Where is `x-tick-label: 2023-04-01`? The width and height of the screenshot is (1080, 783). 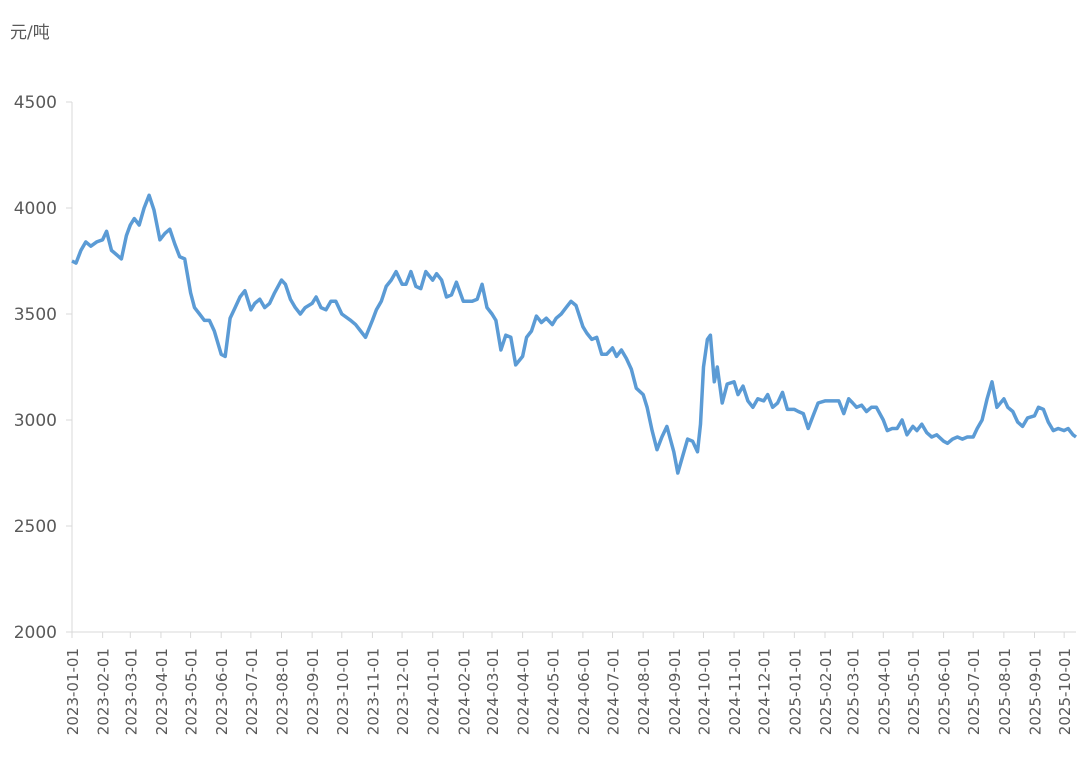 x-tick-label: 2023-04-01 is located at coordinates (162, 691).